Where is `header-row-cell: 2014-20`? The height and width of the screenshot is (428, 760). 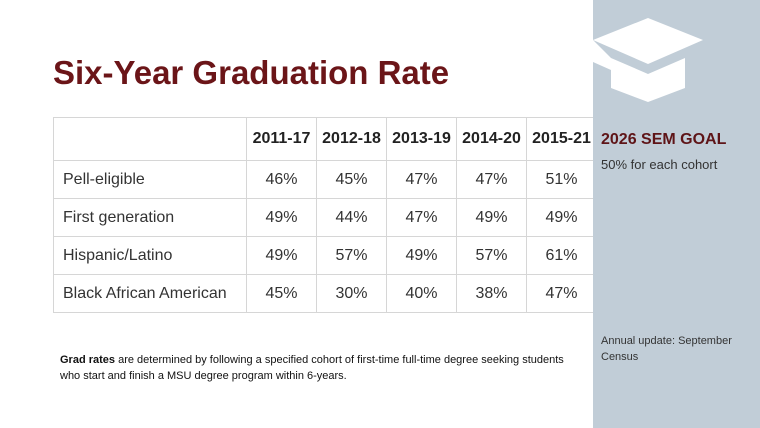 header-row-cell: 2014-20 is located at coordinates (491, 139).